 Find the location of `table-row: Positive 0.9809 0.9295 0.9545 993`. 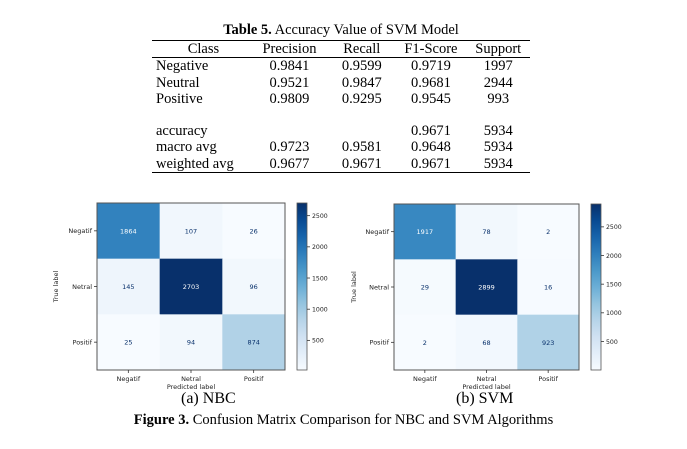

table-row: Positive 0.9809 0.9295 0.9545 993 is located at coordinates (341, 99).